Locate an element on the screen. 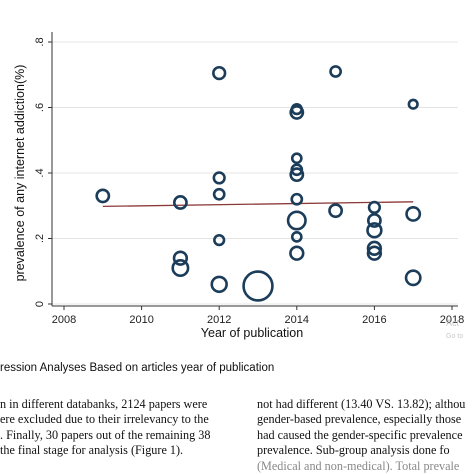 Image resolution: width=474 pixels, height=474 pixels. x-tick-label: 2018 is located at coordinates (452, 320).